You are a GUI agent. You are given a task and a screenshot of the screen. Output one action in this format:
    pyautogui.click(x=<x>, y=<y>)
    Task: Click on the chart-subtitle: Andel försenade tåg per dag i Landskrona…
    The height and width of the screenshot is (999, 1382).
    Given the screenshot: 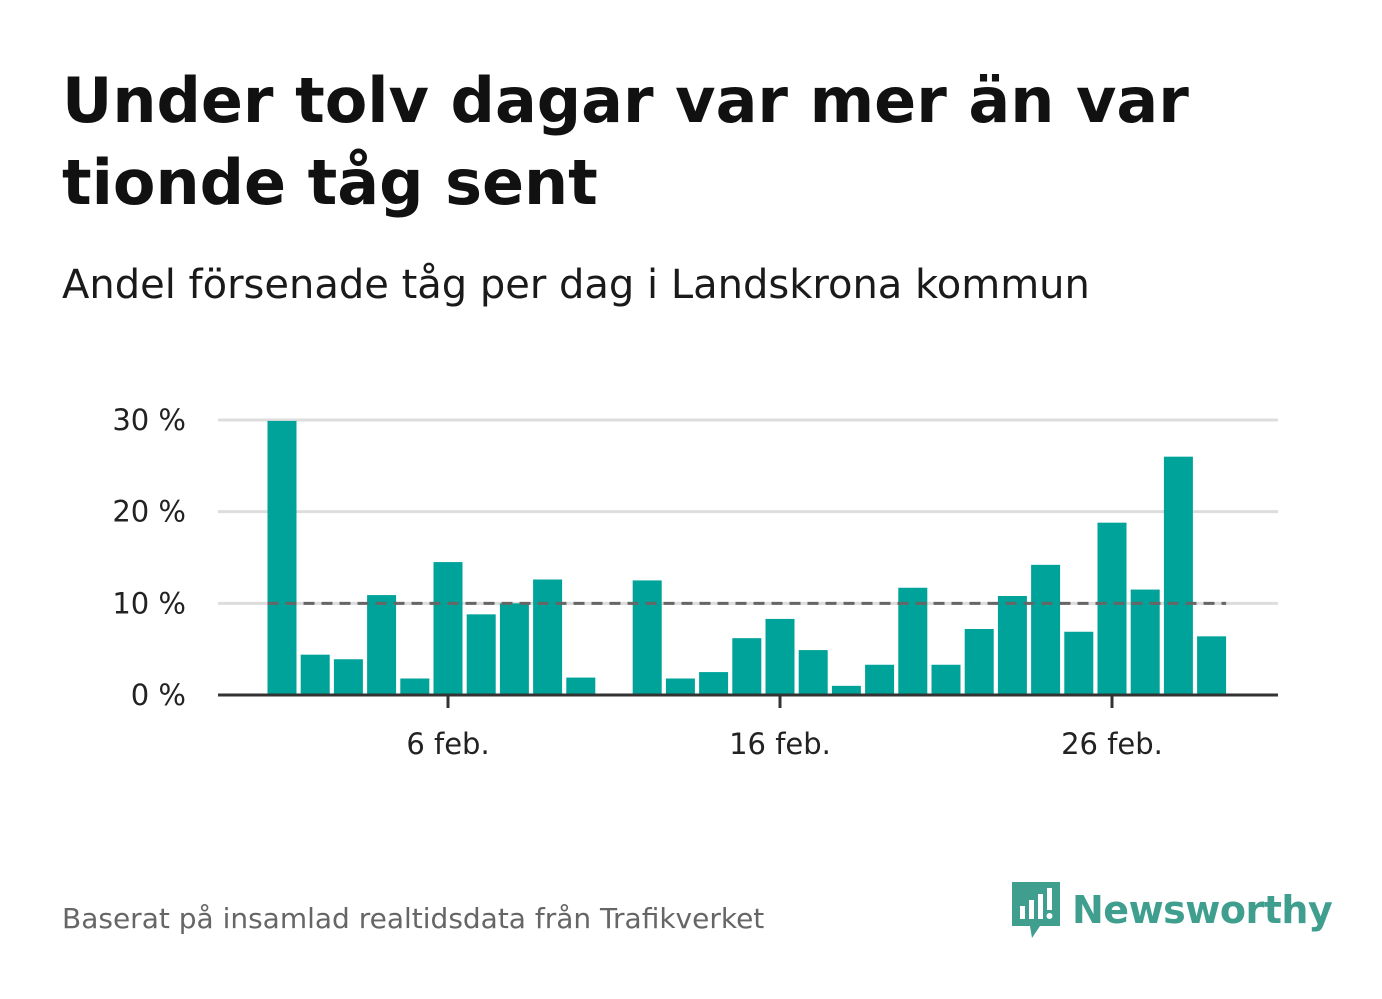 What is the action you would take?
    pyautogui.click(x=576, y=285)
    